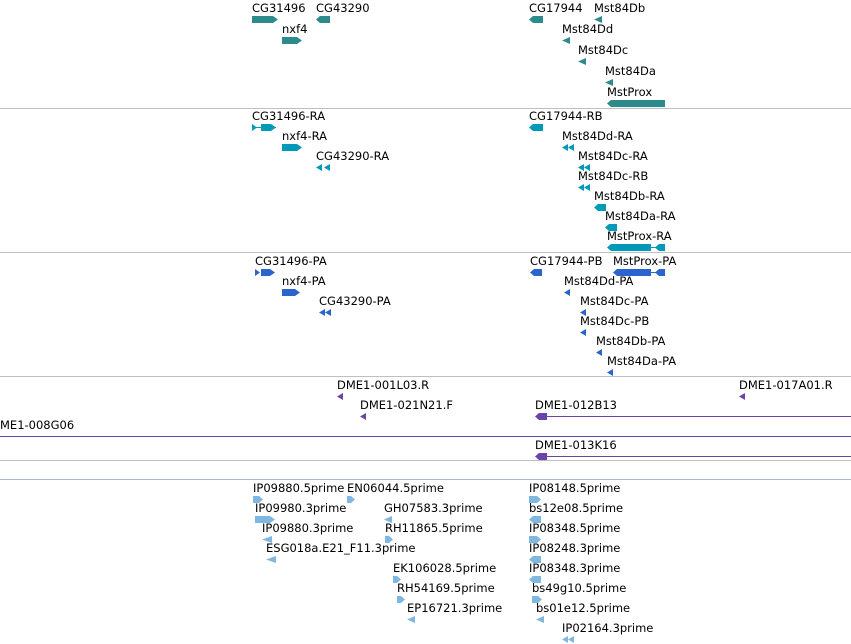  I want to click on est-feature: bs12e08.5prime, so click(576, 512).